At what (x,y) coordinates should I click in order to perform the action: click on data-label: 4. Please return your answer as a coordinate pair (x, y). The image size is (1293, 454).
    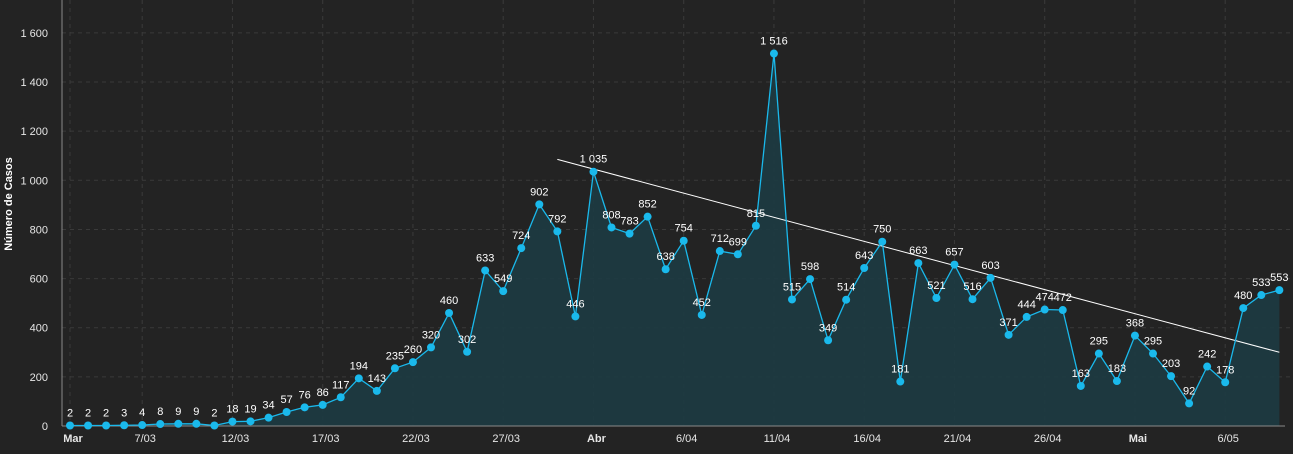
    Looking at the image, I should click on (142, 413).